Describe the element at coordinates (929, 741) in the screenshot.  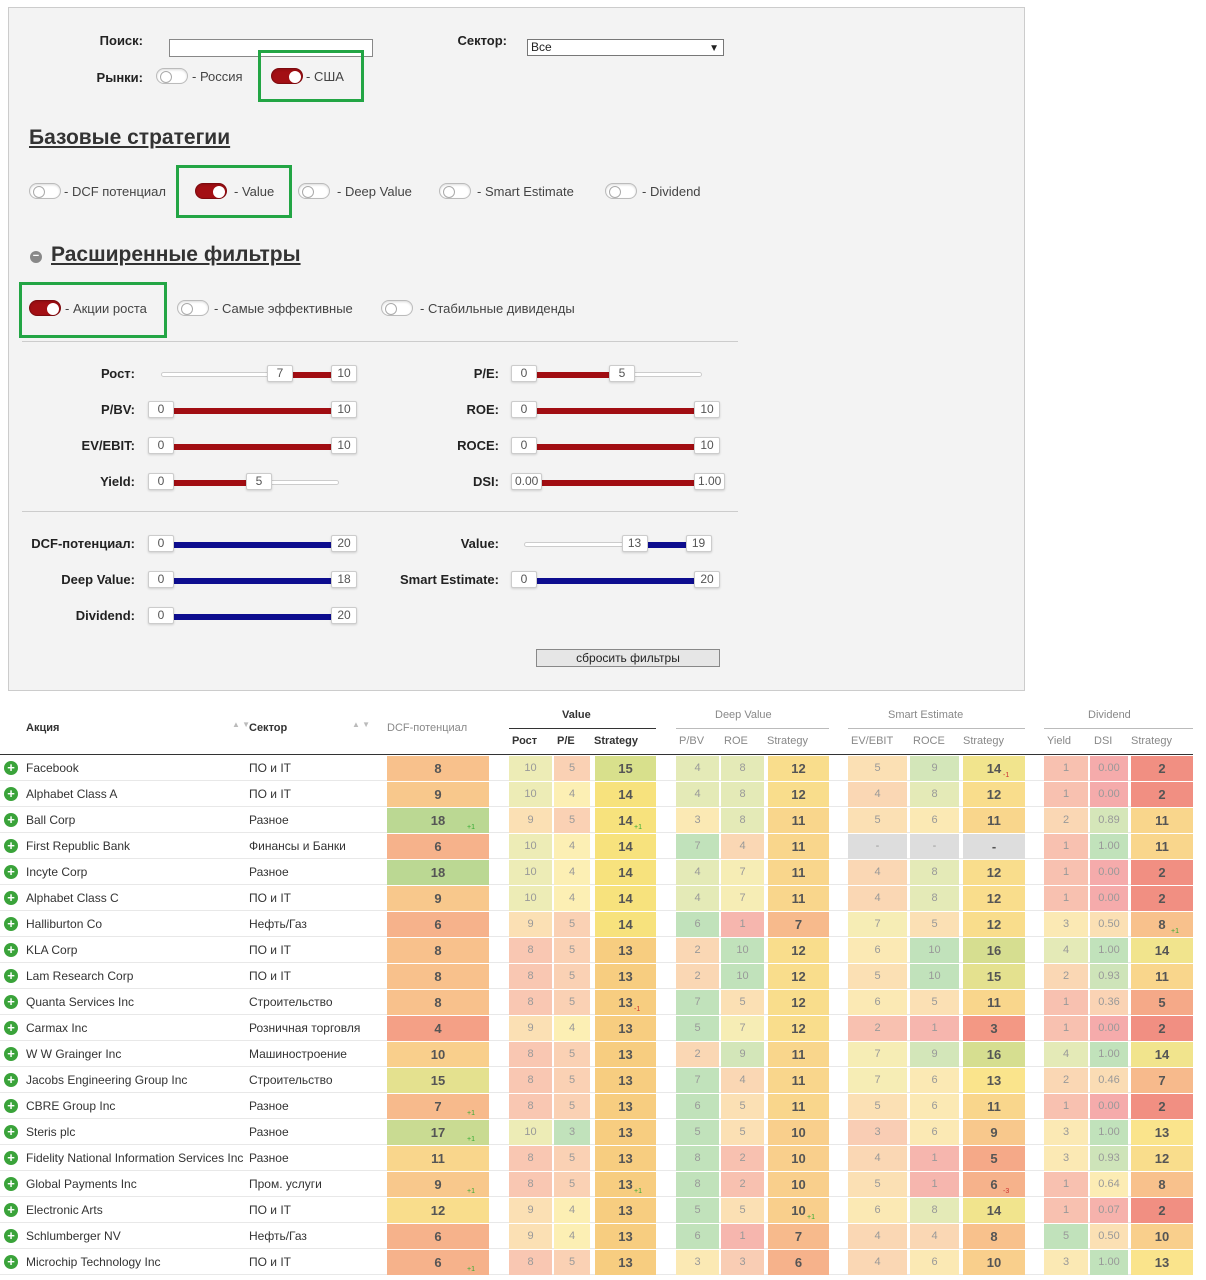
I see `col-header-sub: ROCE` at that location.